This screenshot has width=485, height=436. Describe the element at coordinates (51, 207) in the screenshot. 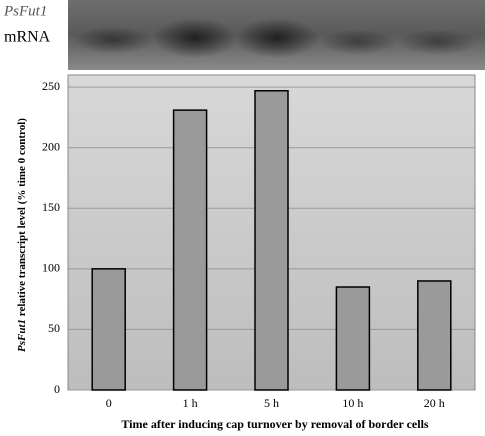

I see `y-tick-label: 150` at that location.